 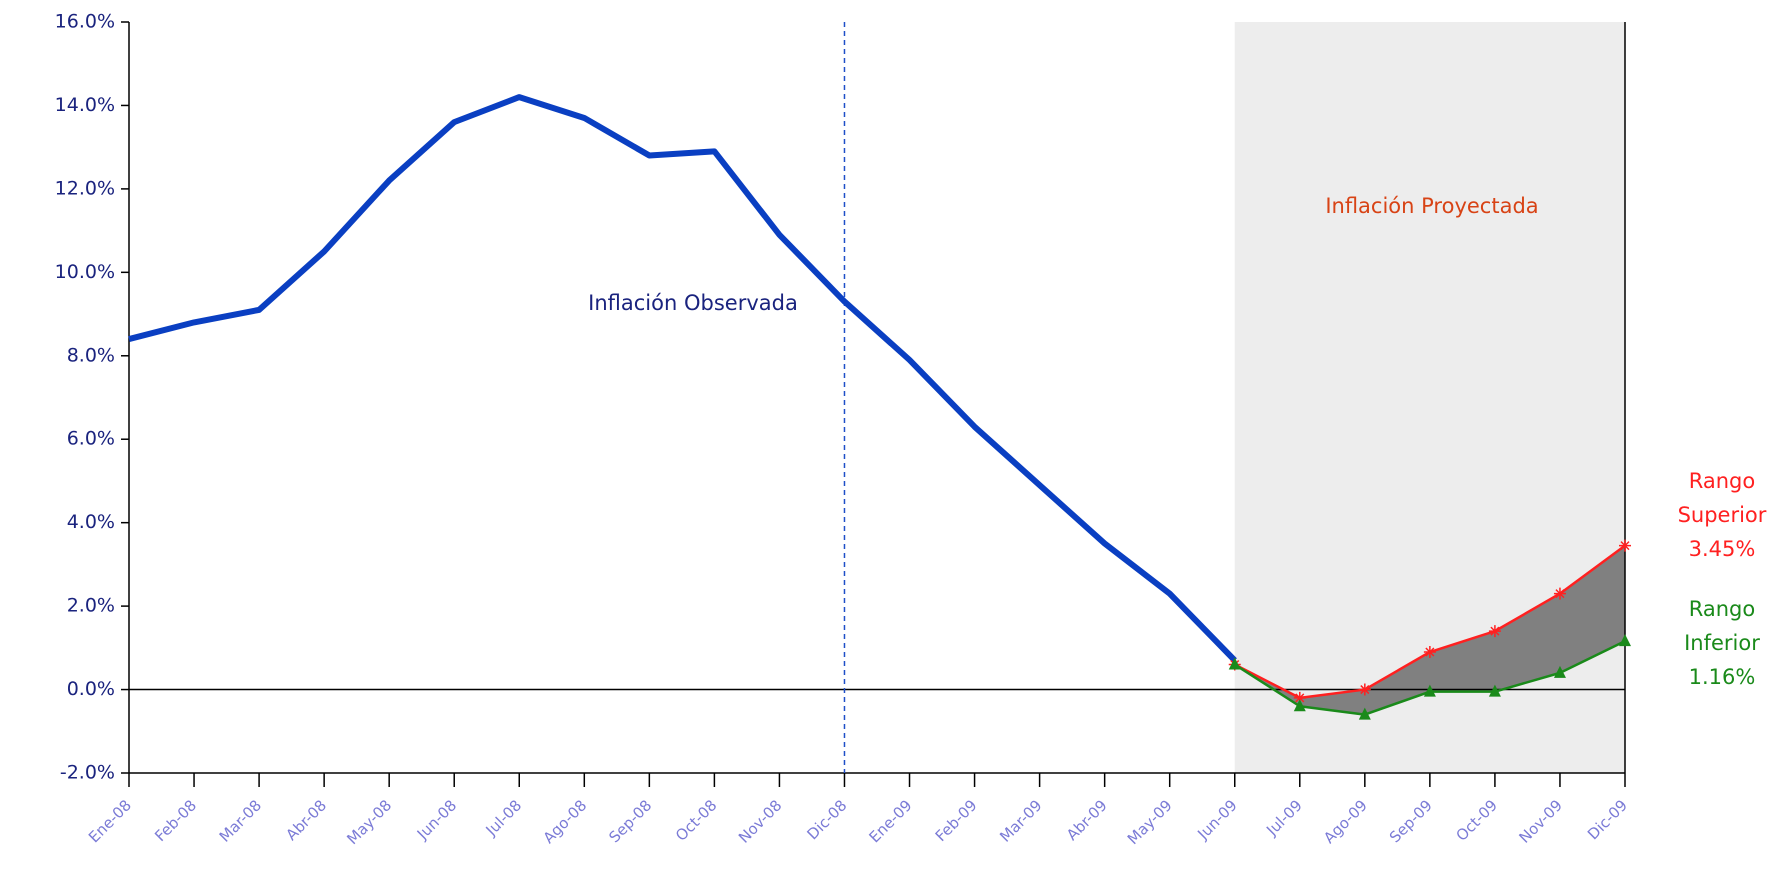 What do you see at coordinates (630, 821) in the screenshot?
I see `x-tick-label: Sep-08` at bounding box center [630, 821].